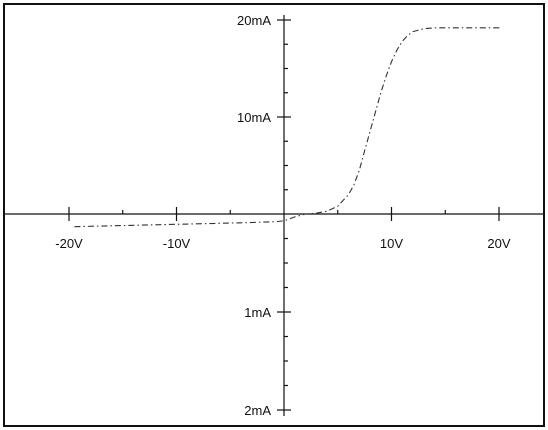 The image size is (548, 430). What do you see at coordinates (498, 243) in the screenshot?
I see `x-tick-label: 20V` at bounding box center [498, 243].